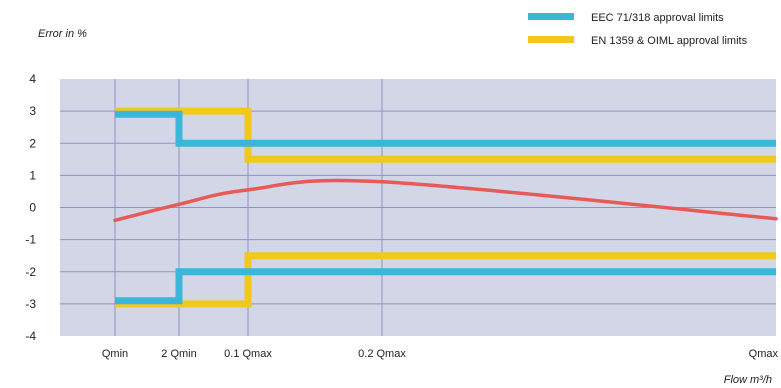 The width and height of the screenshot is (781, 388). Describe the element at coordinates (30, 272) in the screenshot. I see `y-tick-label: -2` at that location.